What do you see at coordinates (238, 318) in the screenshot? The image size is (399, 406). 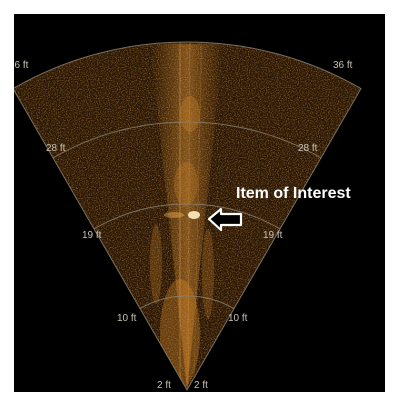 I see `range-label-10-right: 10 ft` at bounding box center [238, 318].